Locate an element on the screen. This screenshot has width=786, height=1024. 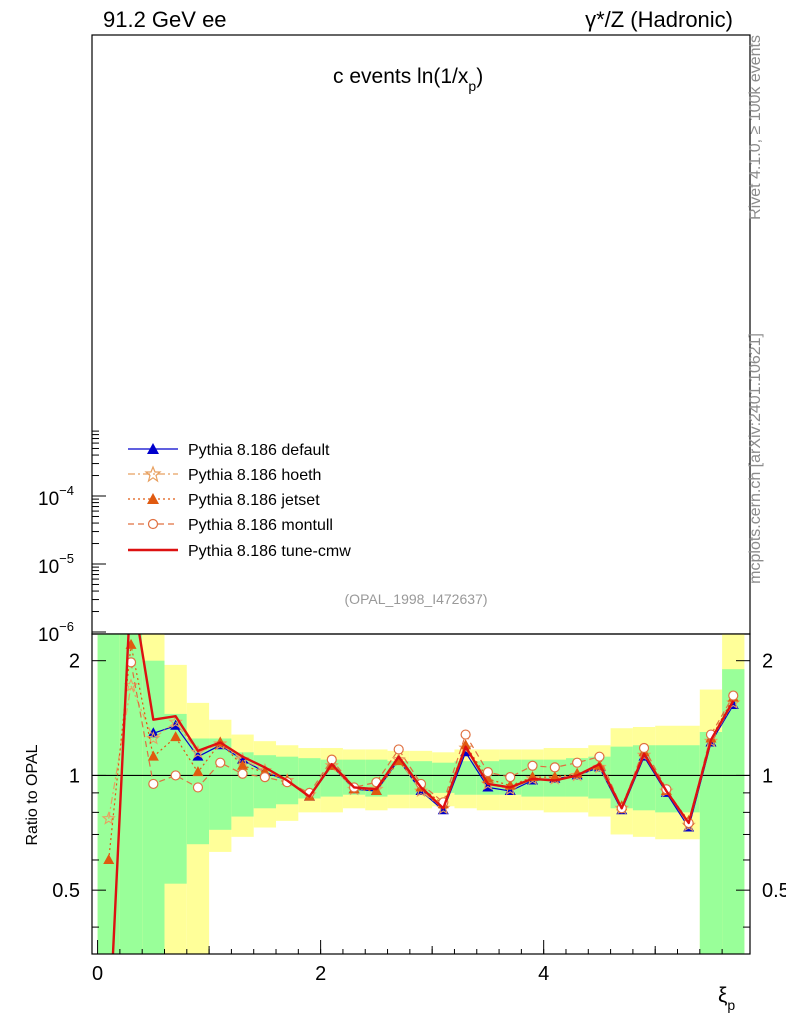
y-tick-label-left: 0.5 is located at coordinates (66, 891).